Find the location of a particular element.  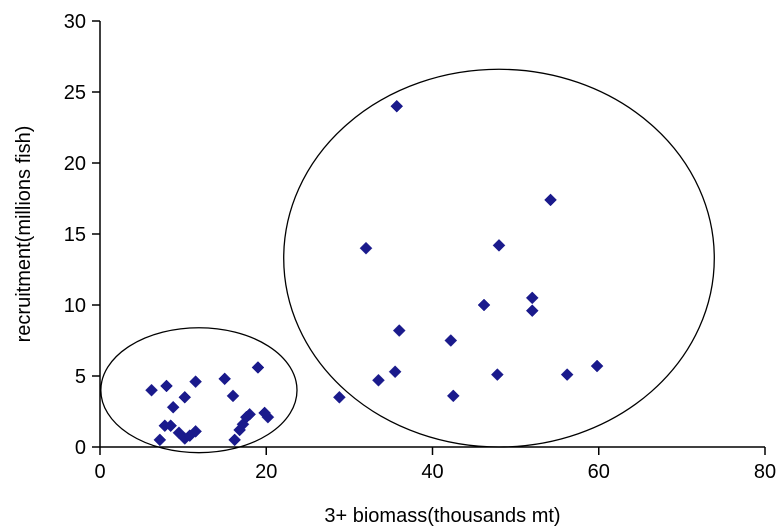

x-tick-label: 0 is located at coordinates (99, 472).